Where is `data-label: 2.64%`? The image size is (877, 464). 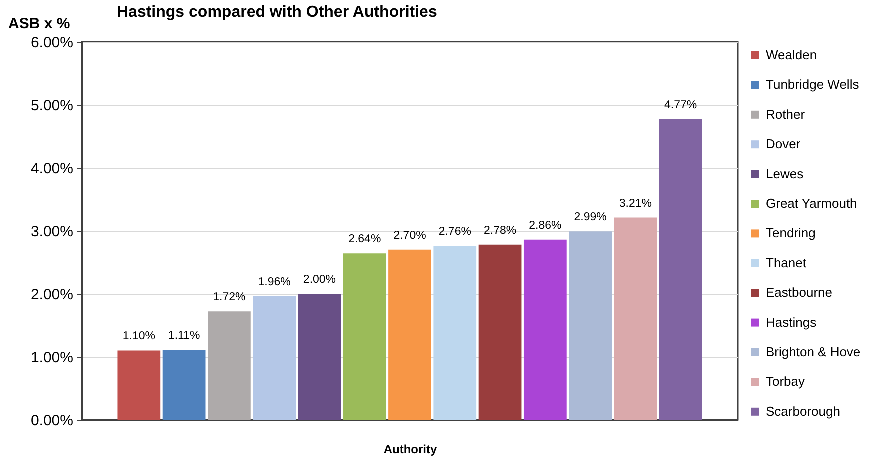 data-label: 2.64% is located at coordinates (365, 240).